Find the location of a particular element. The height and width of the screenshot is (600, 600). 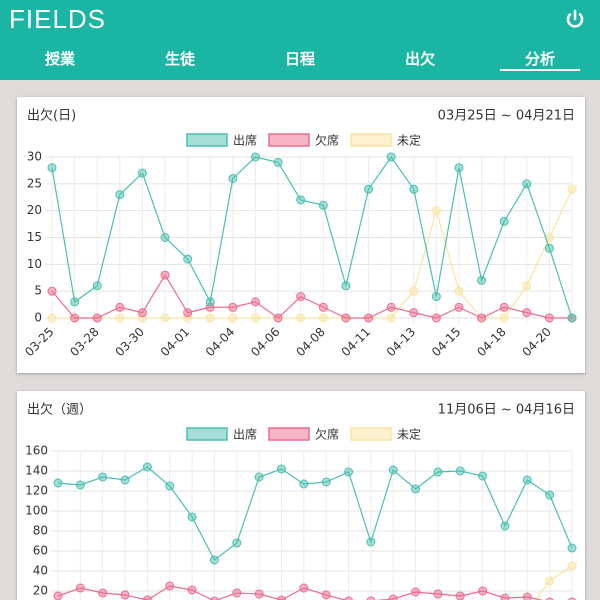

nav-tab: 分析 is located at coordinates (540, 59).